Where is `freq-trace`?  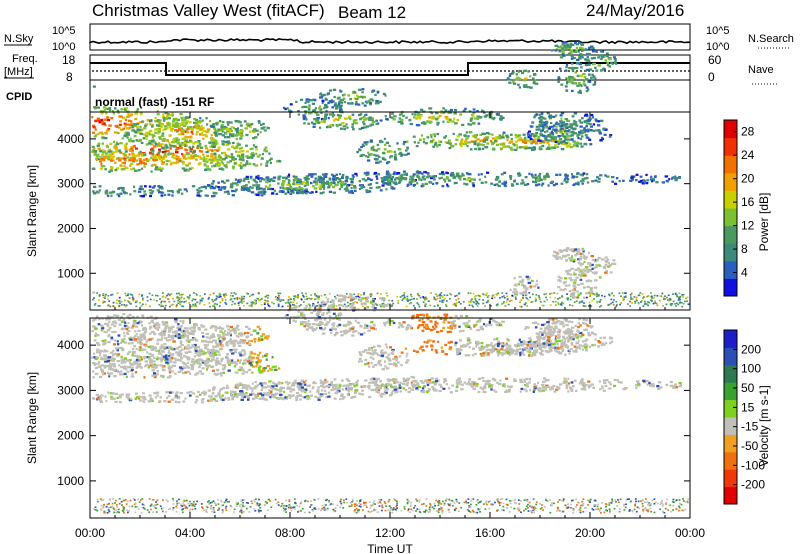
freq-trace is located at coordinates (390, 69).